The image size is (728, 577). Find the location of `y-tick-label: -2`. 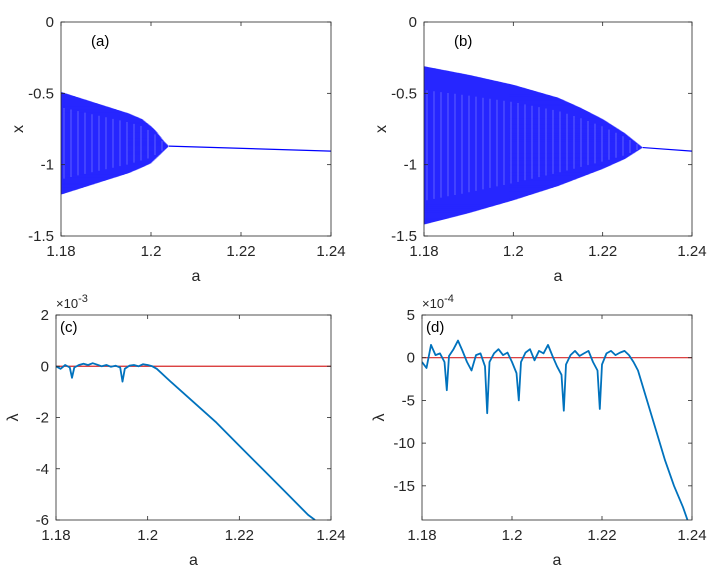

y-tick-label: -2 is located at coordinates (42, 418).